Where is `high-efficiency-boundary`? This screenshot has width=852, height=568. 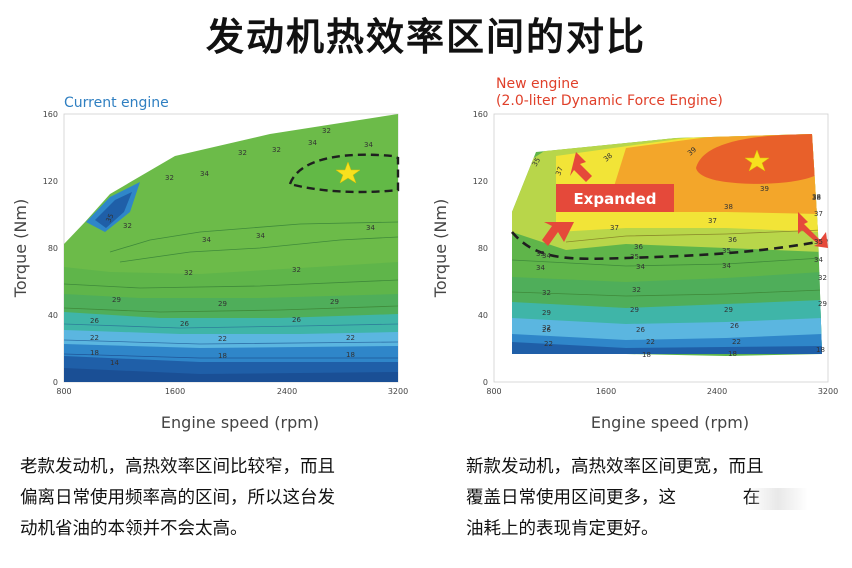 high-efficiency-boundary is located at coordinates (670, 246).